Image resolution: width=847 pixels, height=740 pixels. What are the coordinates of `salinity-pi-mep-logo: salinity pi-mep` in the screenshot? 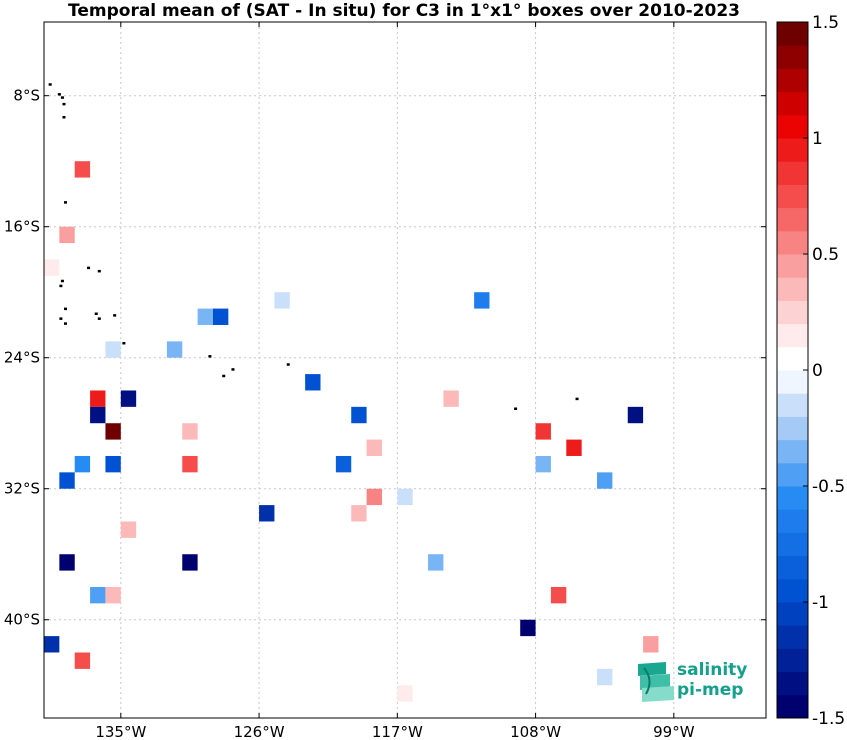 It's located at (696, 682).